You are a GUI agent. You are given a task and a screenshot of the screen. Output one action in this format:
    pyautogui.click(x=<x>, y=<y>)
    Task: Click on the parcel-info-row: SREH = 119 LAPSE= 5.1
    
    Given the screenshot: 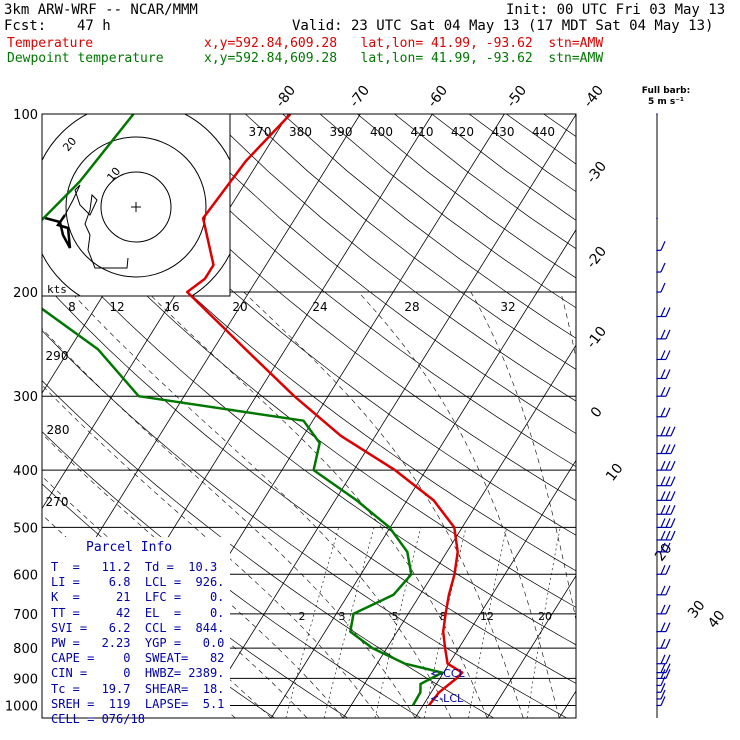 What is the action you would take?
    pyautogui.click(x=138, y=703)
    